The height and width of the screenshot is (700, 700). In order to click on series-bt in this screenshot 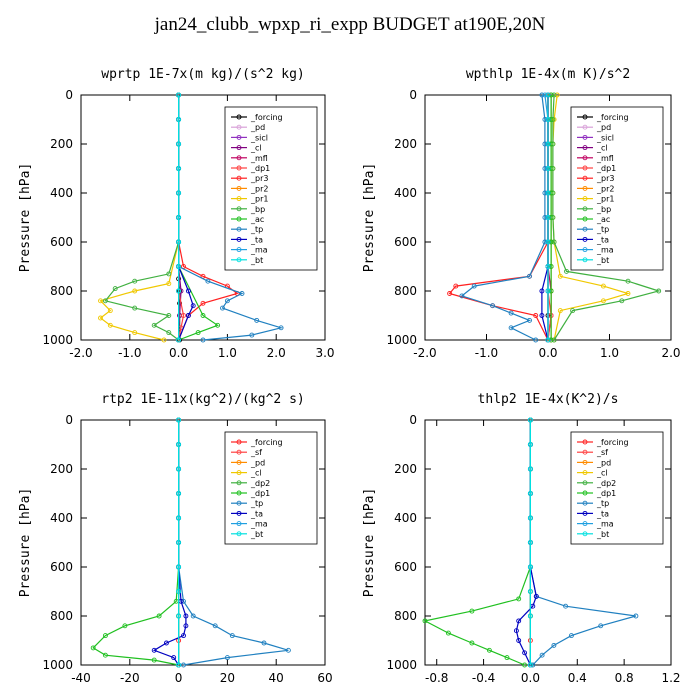, I will do `click(530, 542)`.